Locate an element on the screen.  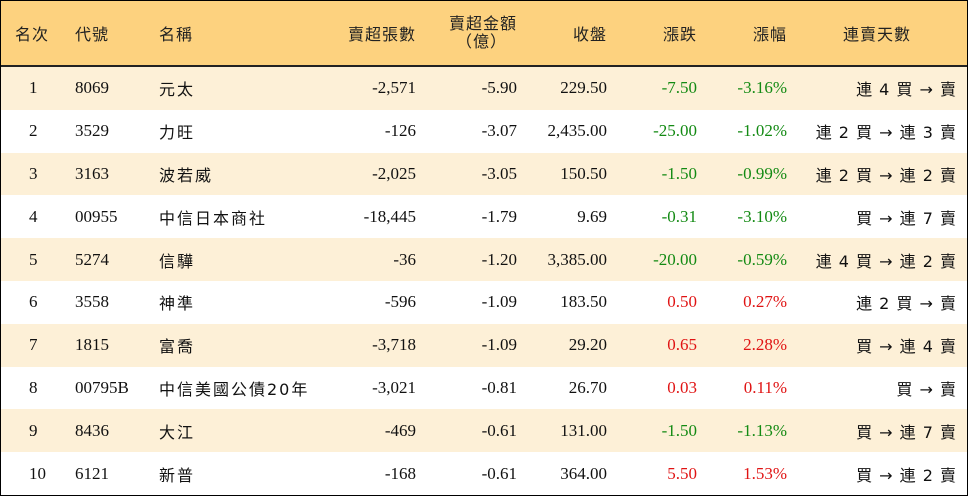
cell-change: -20.00 is located at coordinates (675, 259).